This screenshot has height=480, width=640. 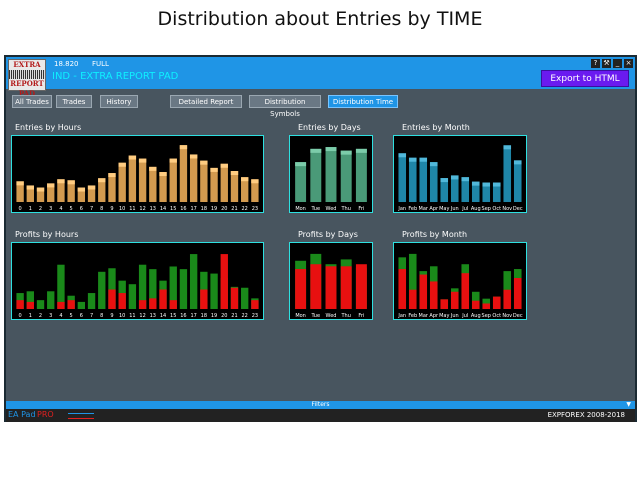 What do you see at coordinates (606, 63) in the screenshot?
I see `settings-button: ⚒` at bounding box center [606, 63].